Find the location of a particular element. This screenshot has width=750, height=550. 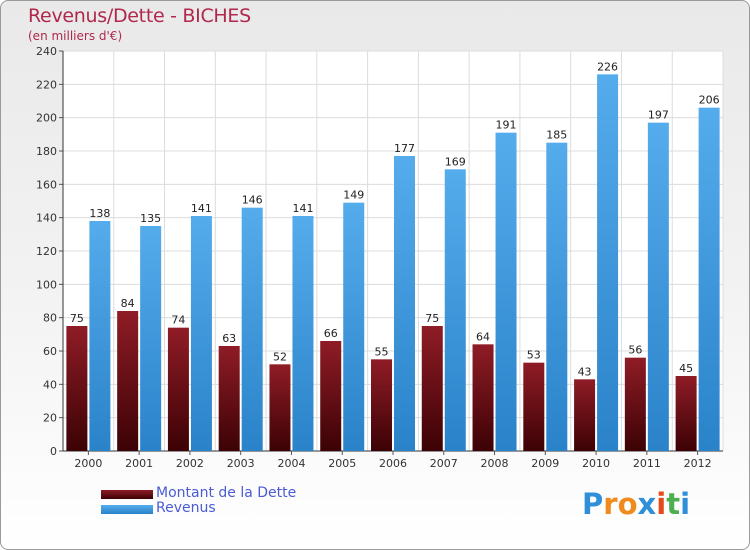

x-tick-label: 2006 is located at coordinates (393, 463).